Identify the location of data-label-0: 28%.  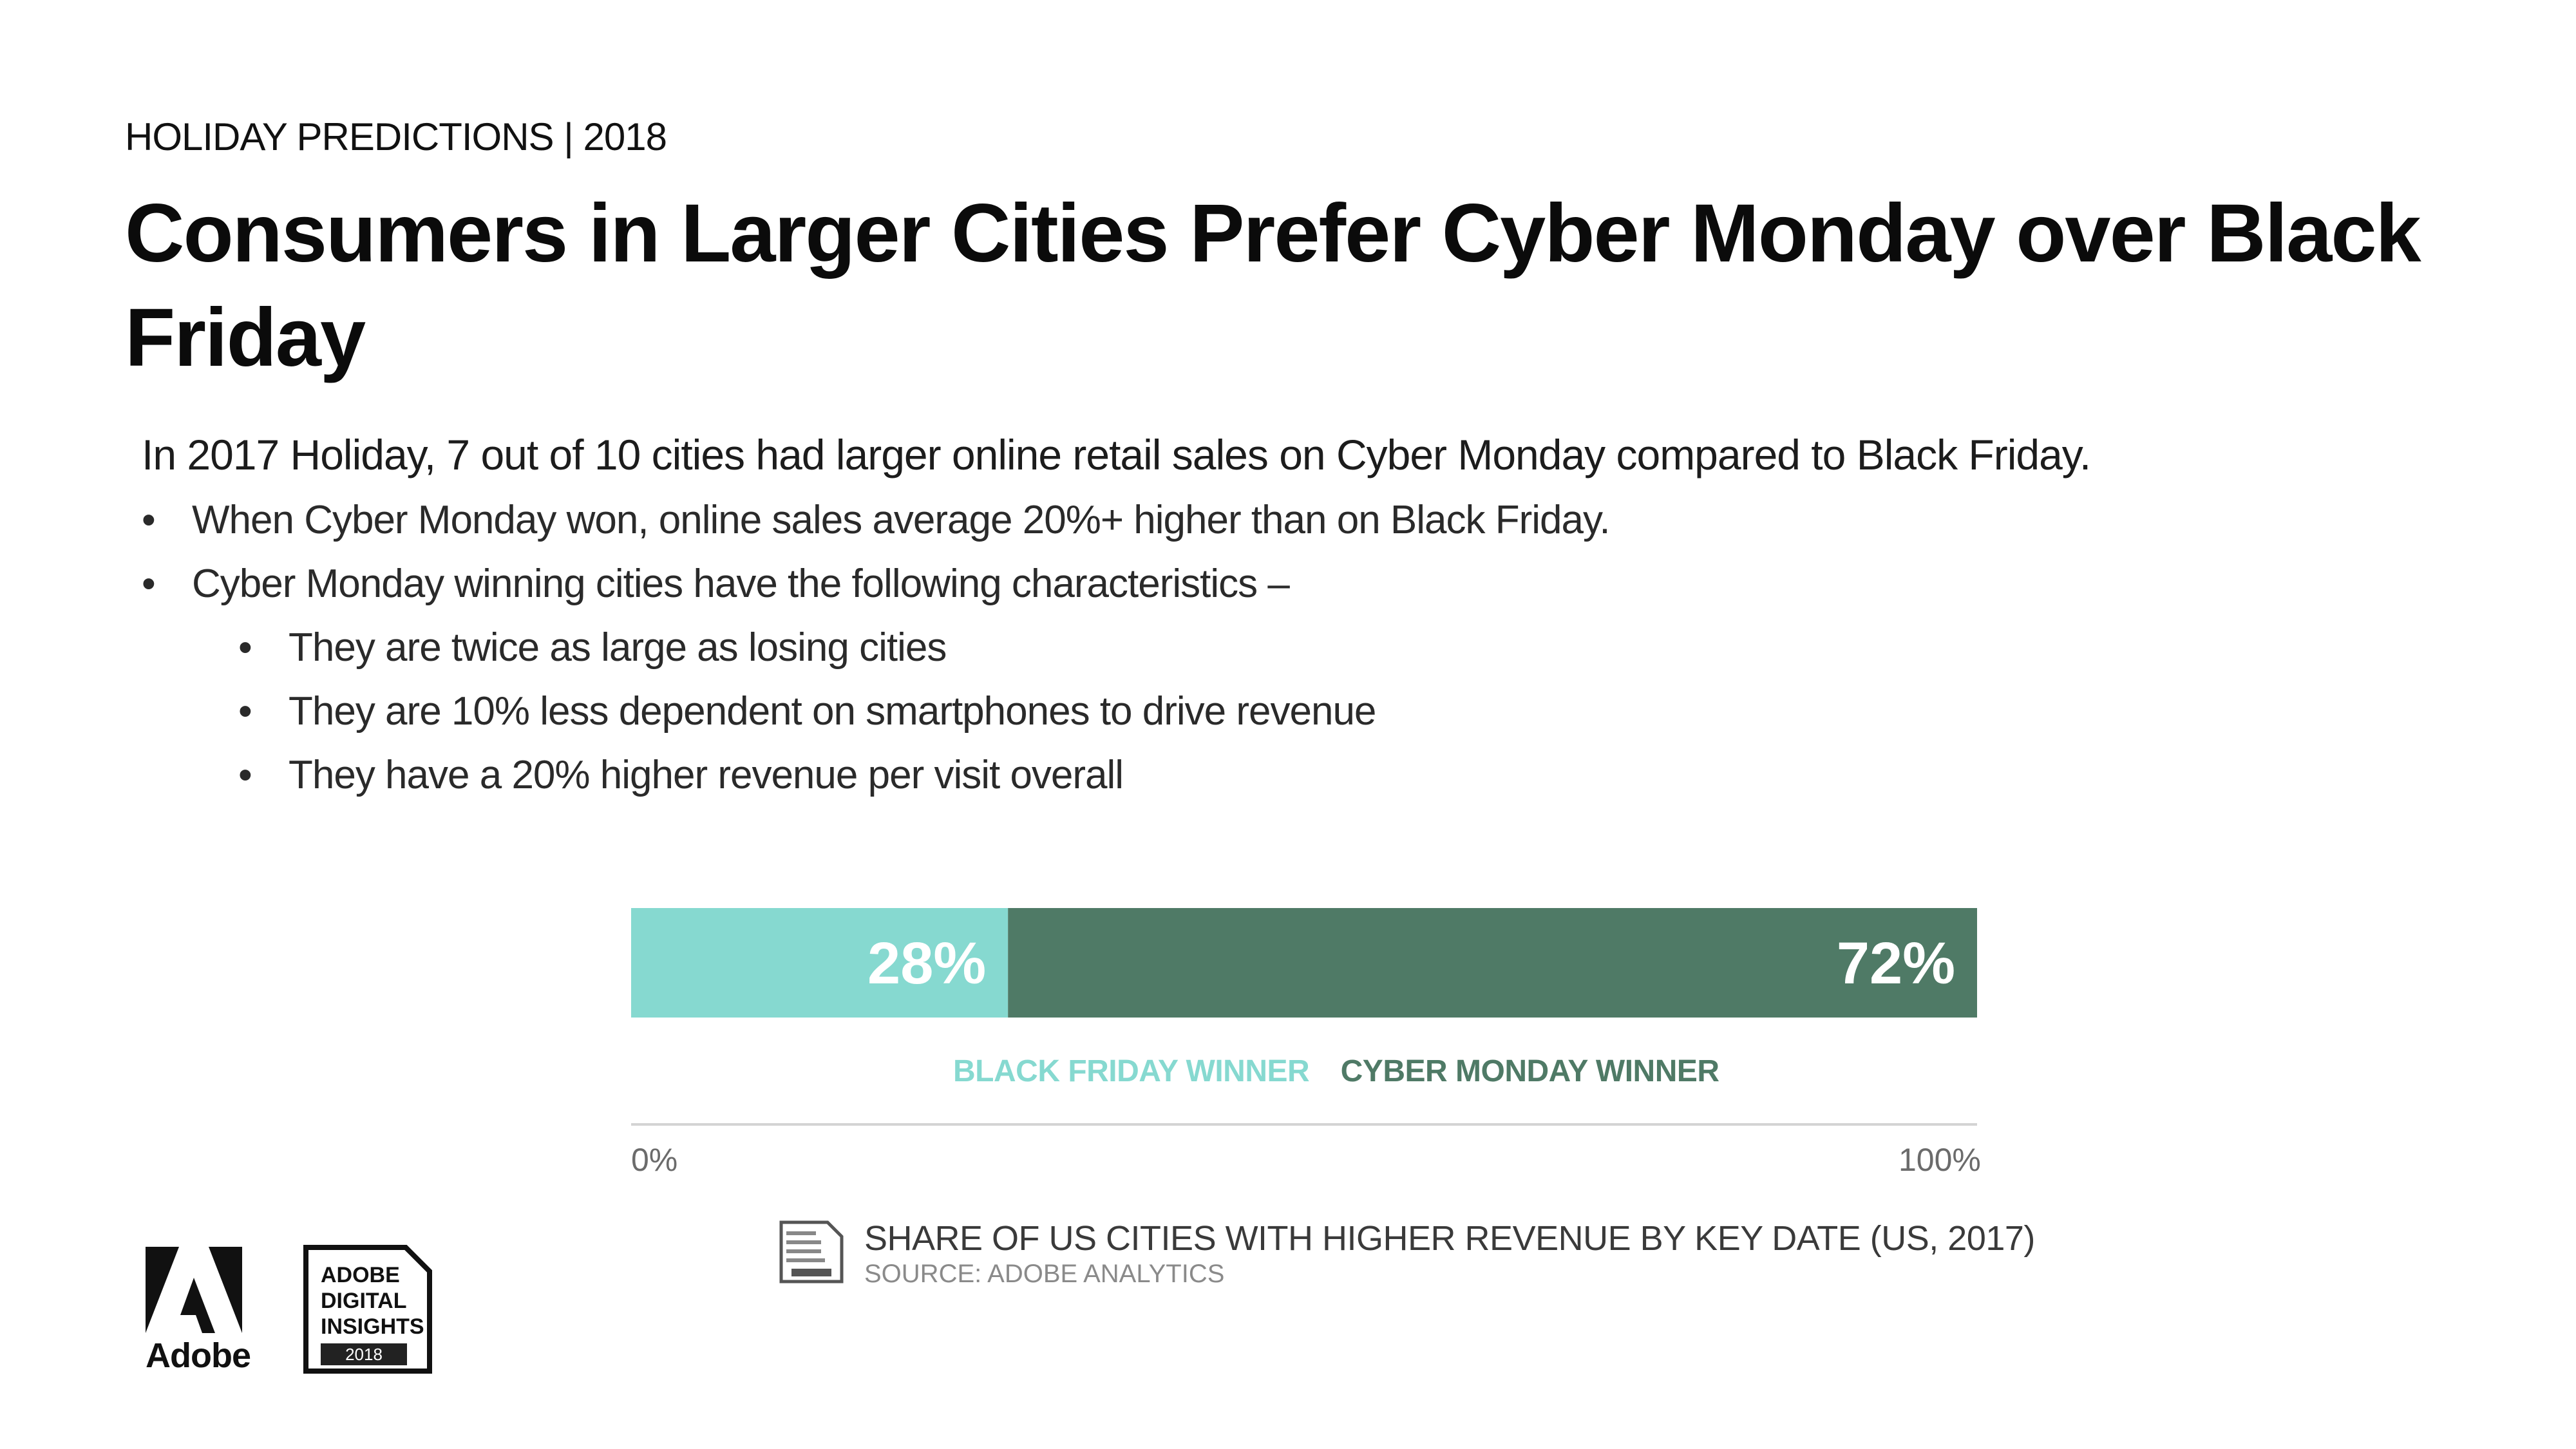
(926, 964).